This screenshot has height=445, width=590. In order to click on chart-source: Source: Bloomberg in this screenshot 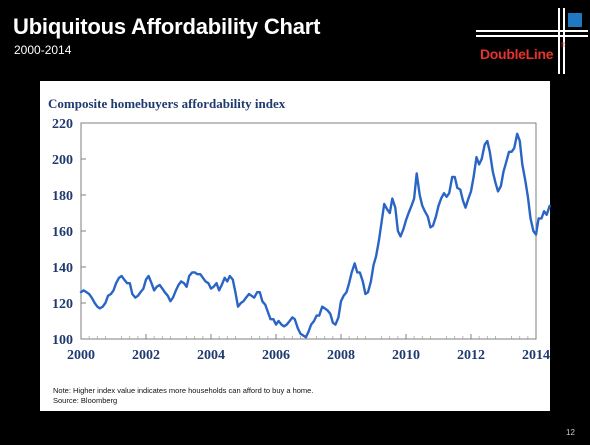, I will do `click(85, 400)`.